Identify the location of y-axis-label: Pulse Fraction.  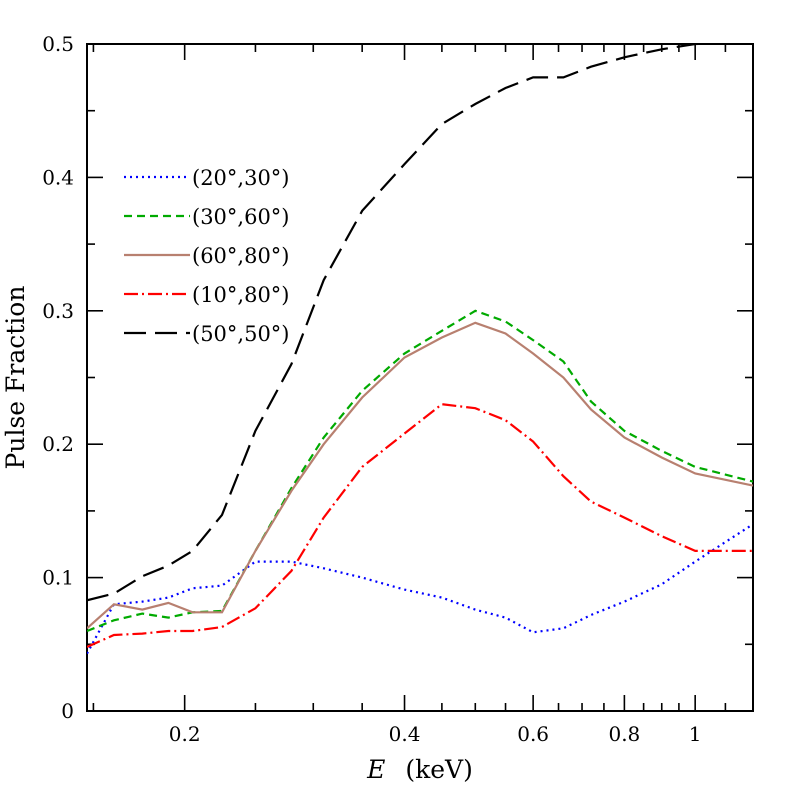
(15, 378).